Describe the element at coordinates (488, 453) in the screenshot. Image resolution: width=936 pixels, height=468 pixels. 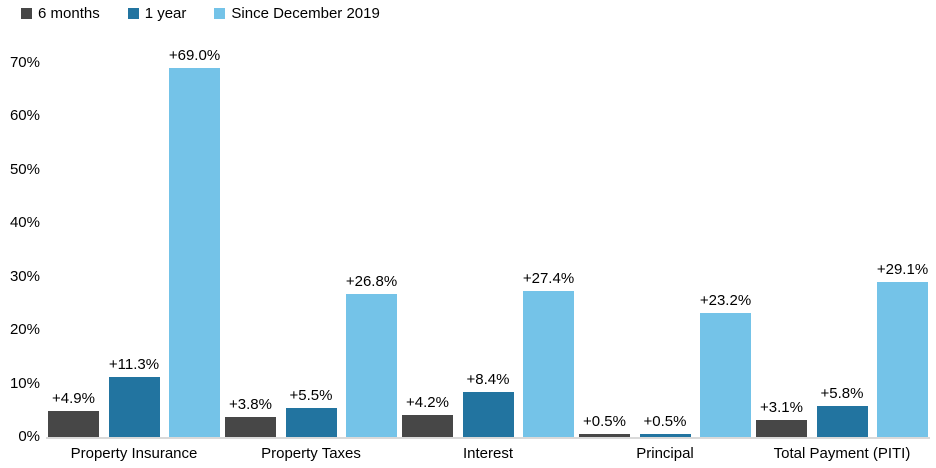
I see `category-label: Interest` at that location.